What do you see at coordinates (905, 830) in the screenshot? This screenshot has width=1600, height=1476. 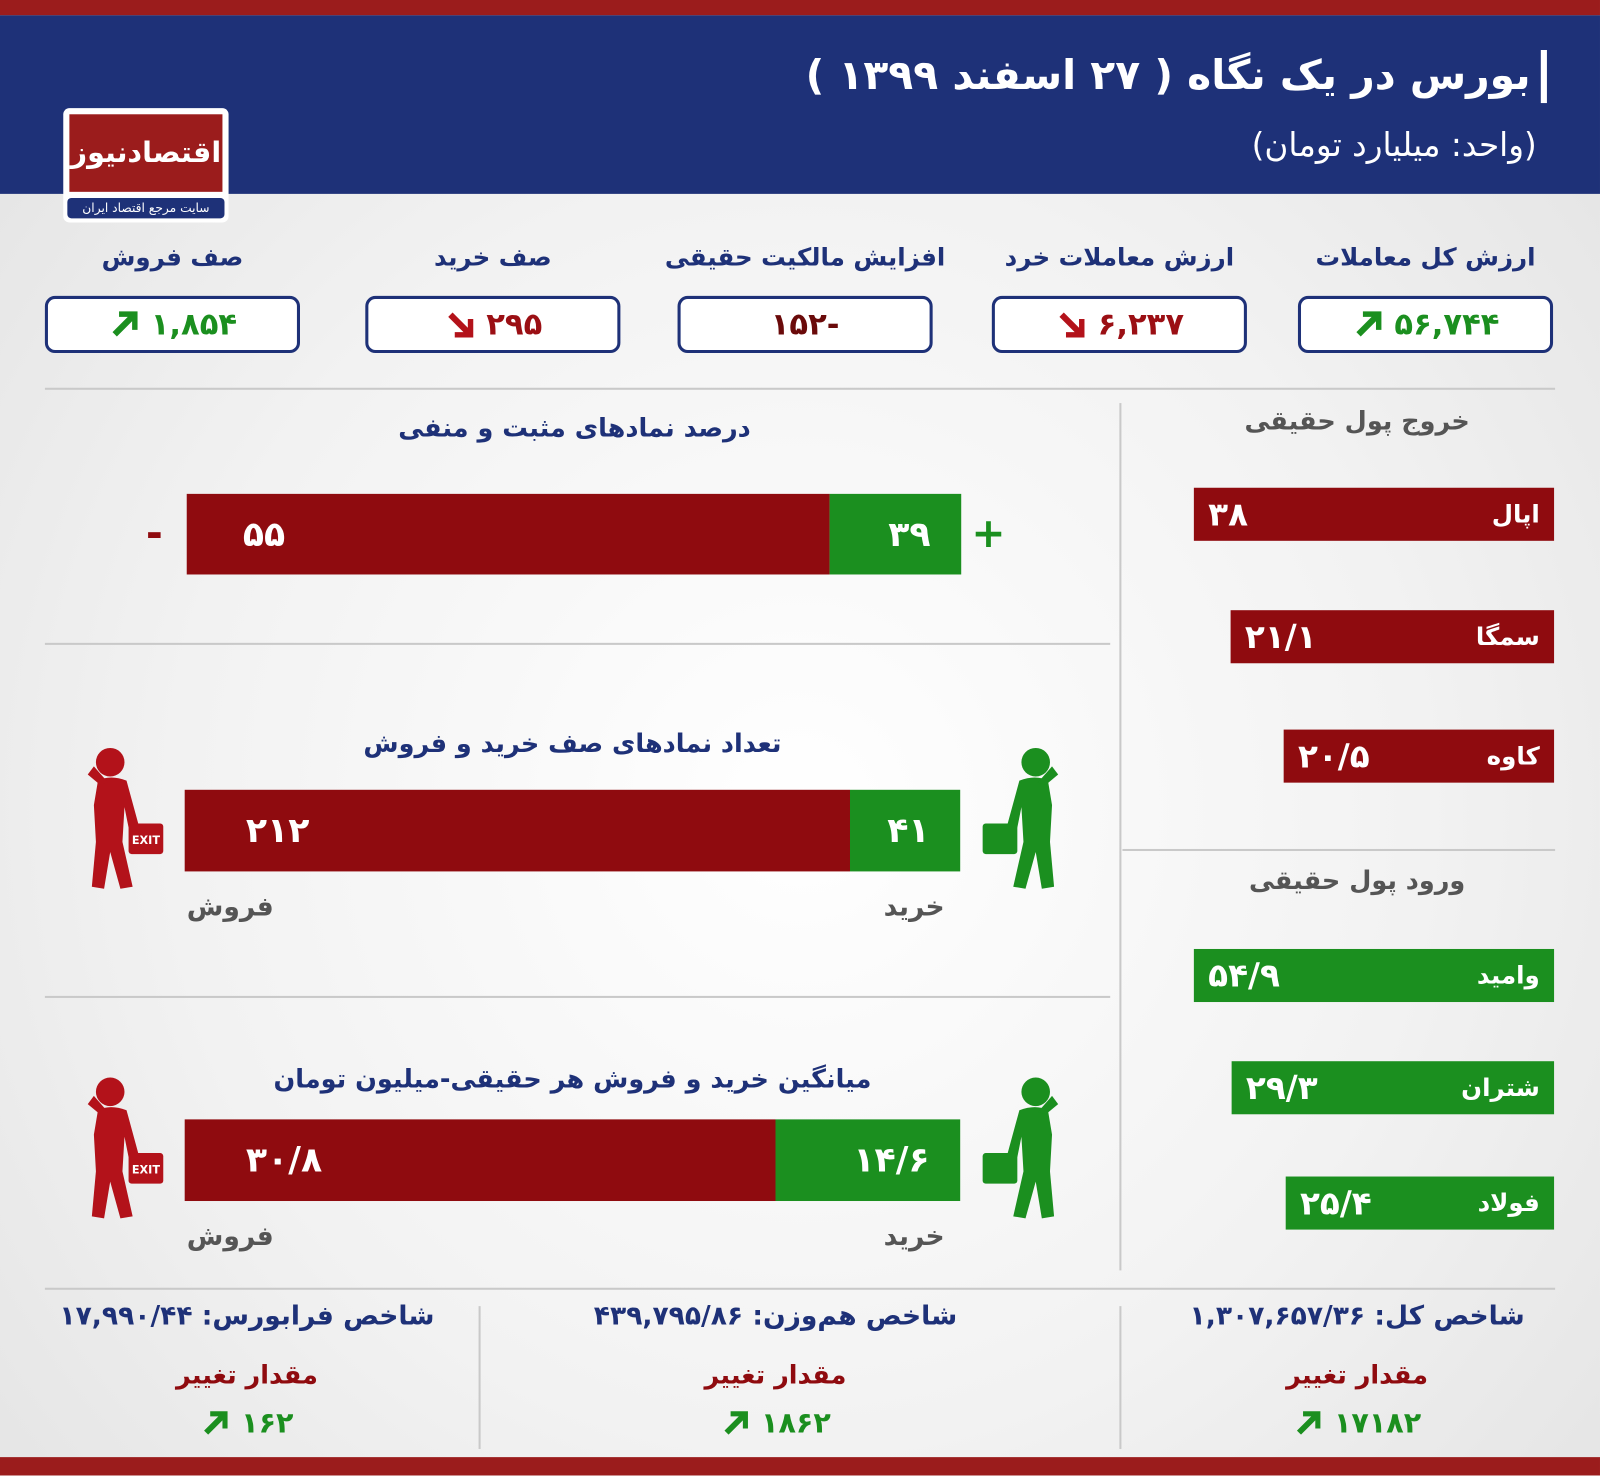 I see `bar-buy: ۴۱` at bounding box center [905, 830].